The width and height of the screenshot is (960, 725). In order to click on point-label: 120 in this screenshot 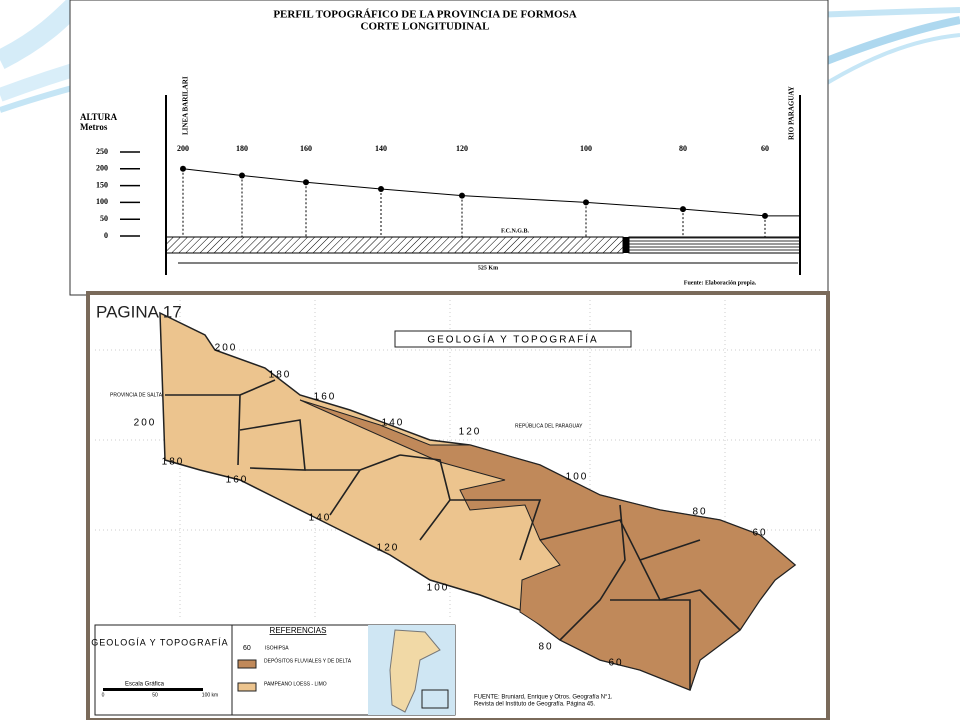, I will do `click(462, 148)`.